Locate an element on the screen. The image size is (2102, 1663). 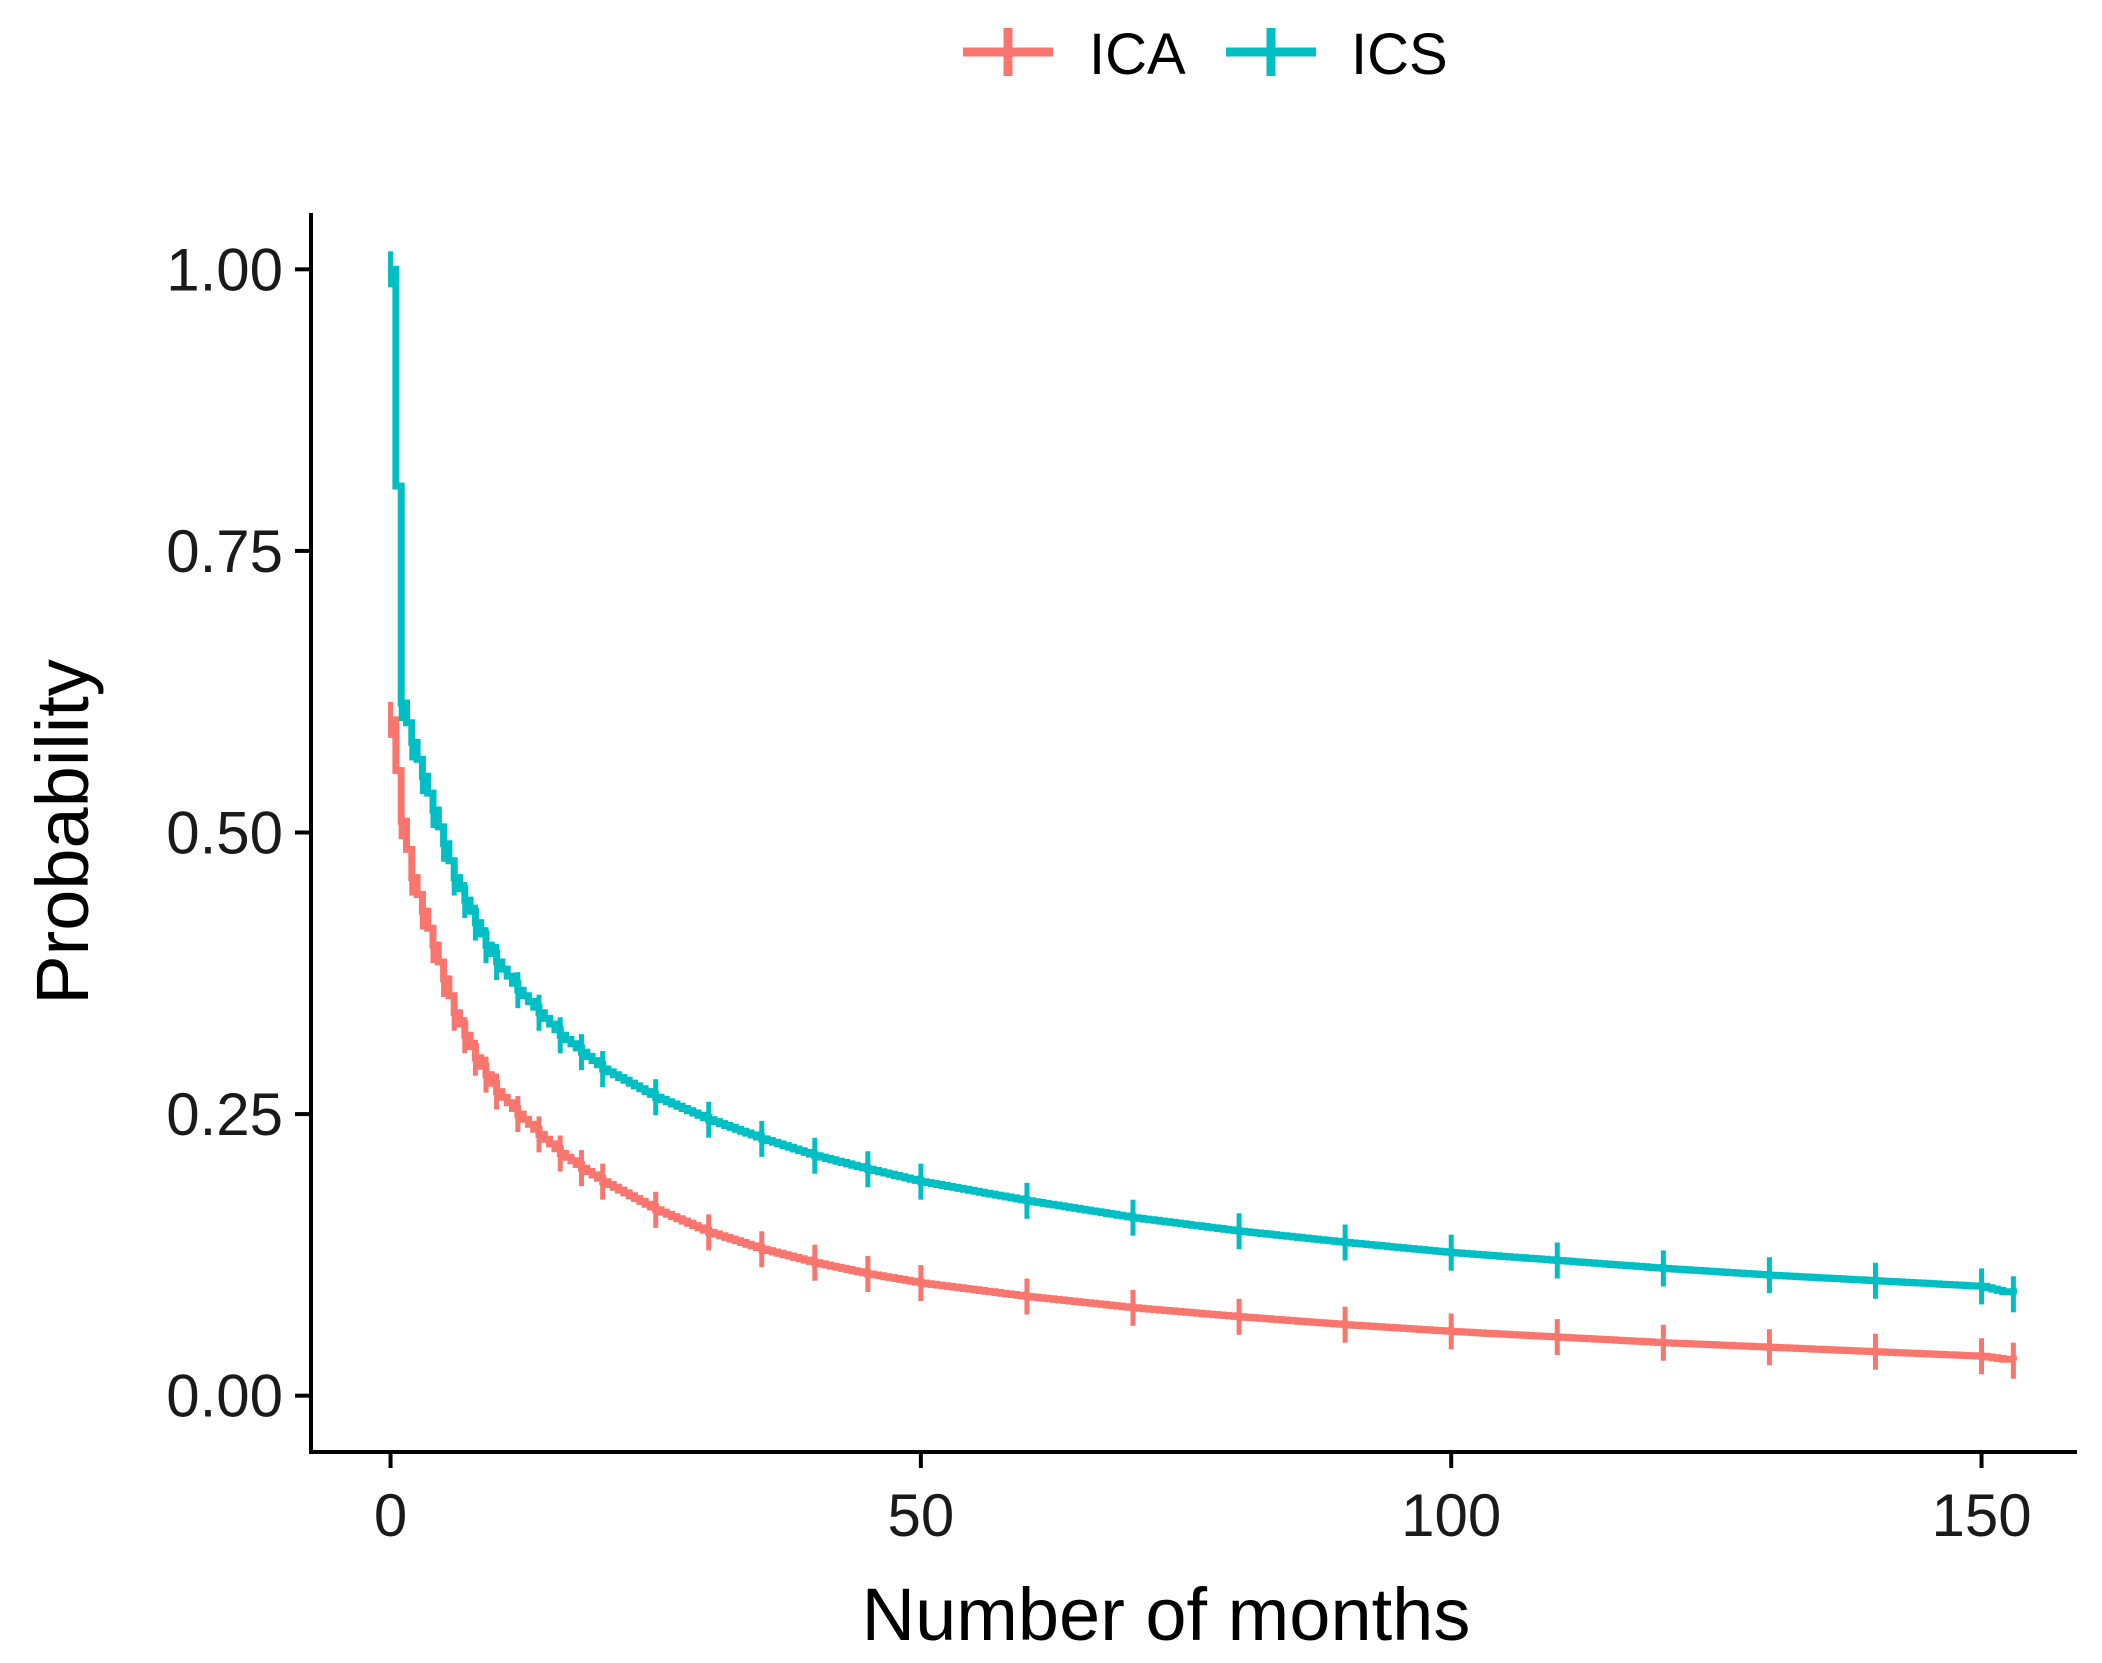
x-tick-label: 0 is located at coordinates (390, 1515).